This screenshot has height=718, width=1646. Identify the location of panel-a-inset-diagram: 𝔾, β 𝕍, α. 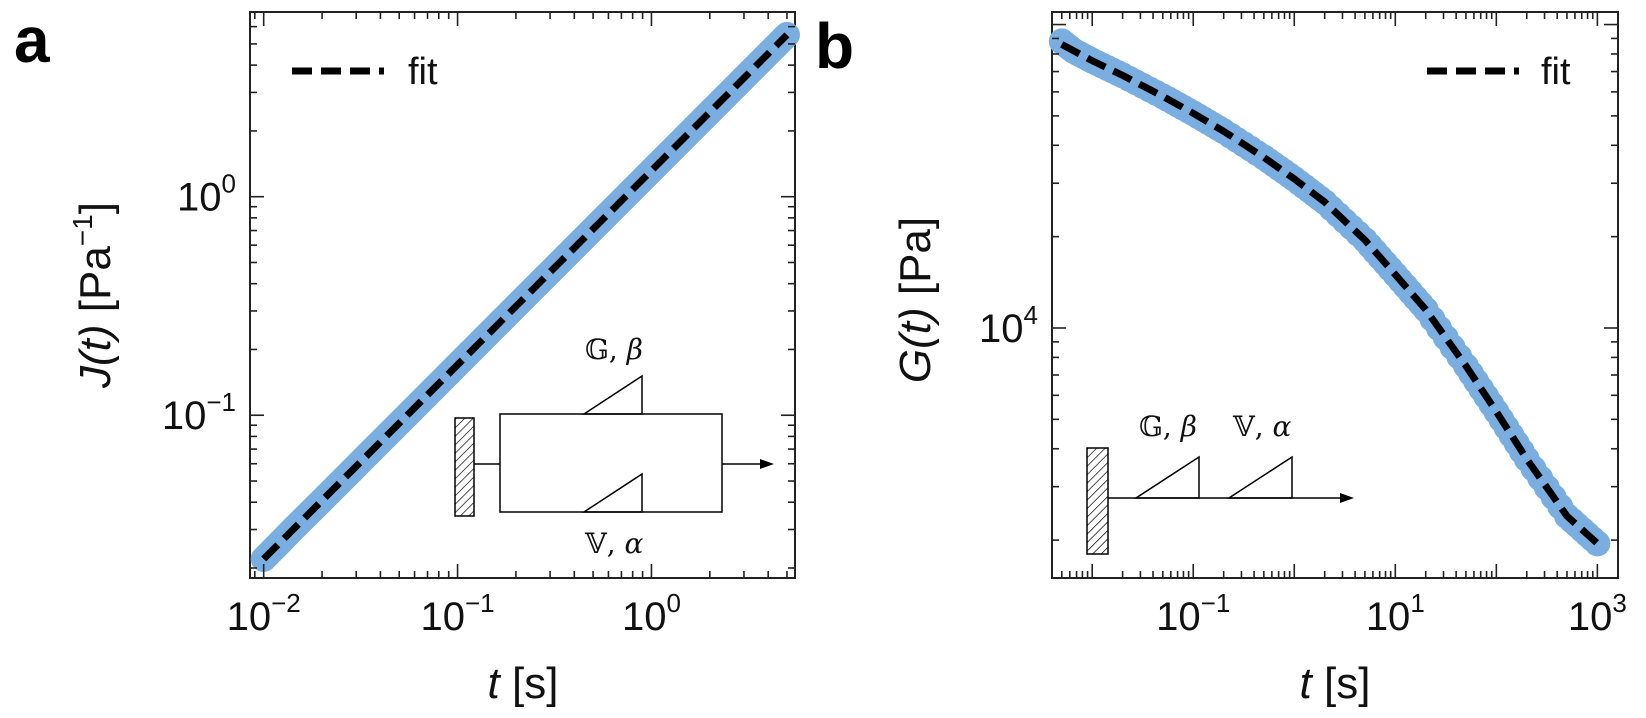
(614, 446).